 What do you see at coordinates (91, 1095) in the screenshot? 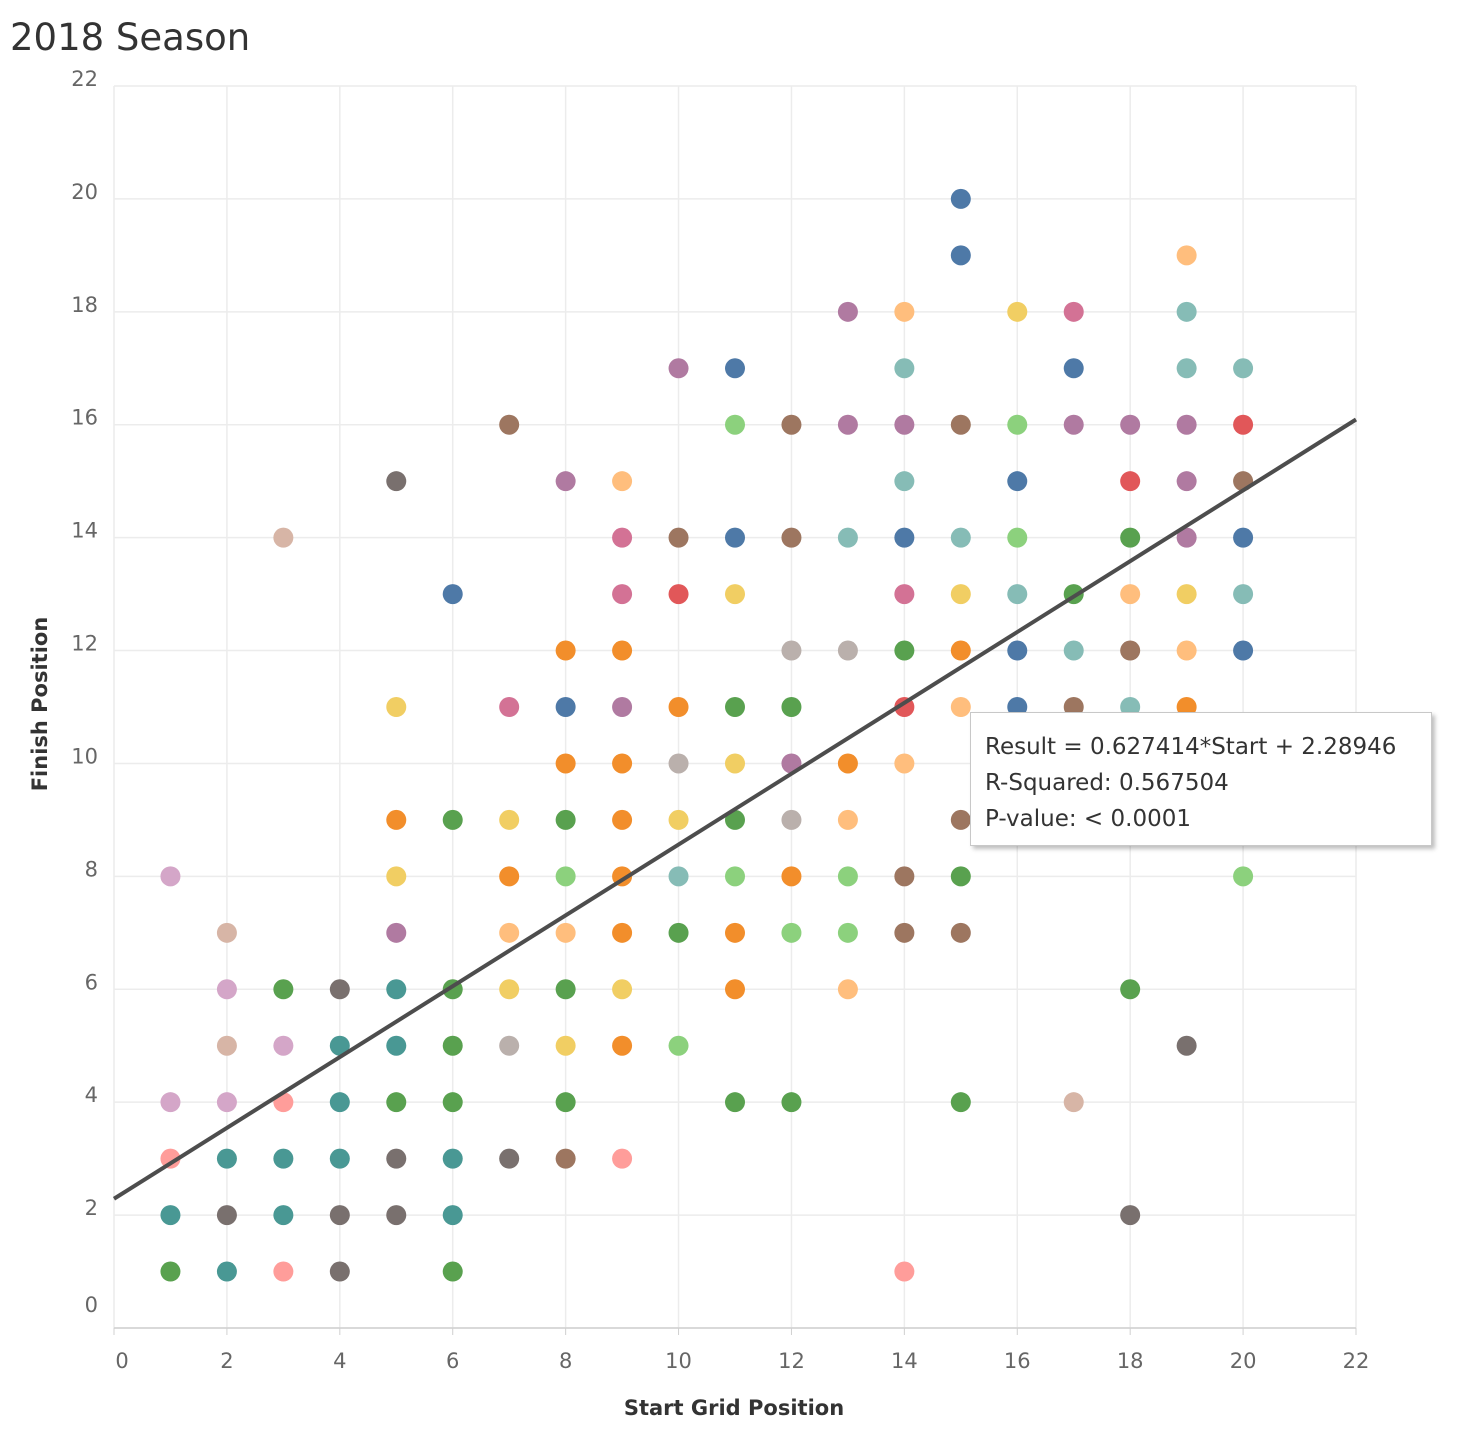
I see `y-tick-label: 4` at bounding box center [91, 1095].